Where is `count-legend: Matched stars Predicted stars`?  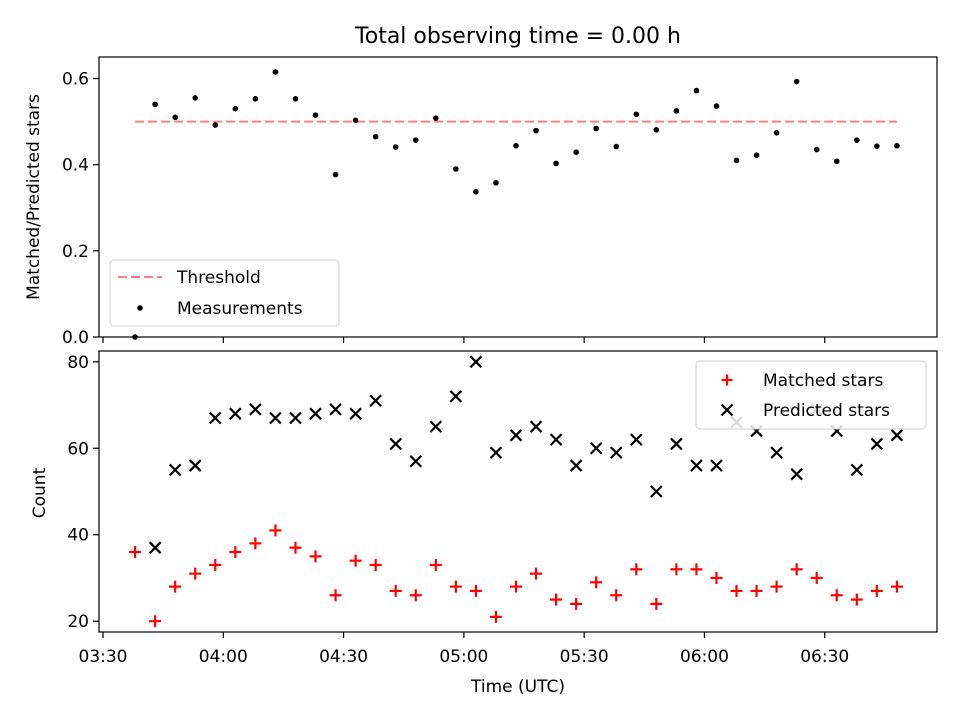
count-legend: Matched stars Predicted stars is located at coordinates (811, 395).